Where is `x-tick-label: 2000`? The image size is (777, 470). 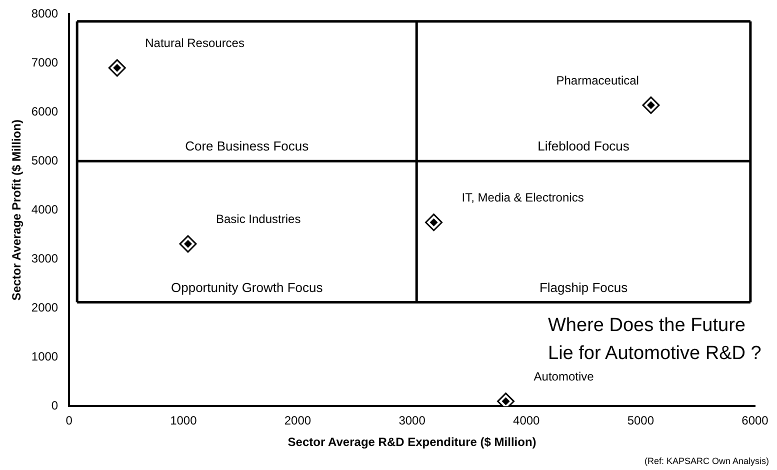
x-tick-label: 2000 is located at coordinates (298, 421).